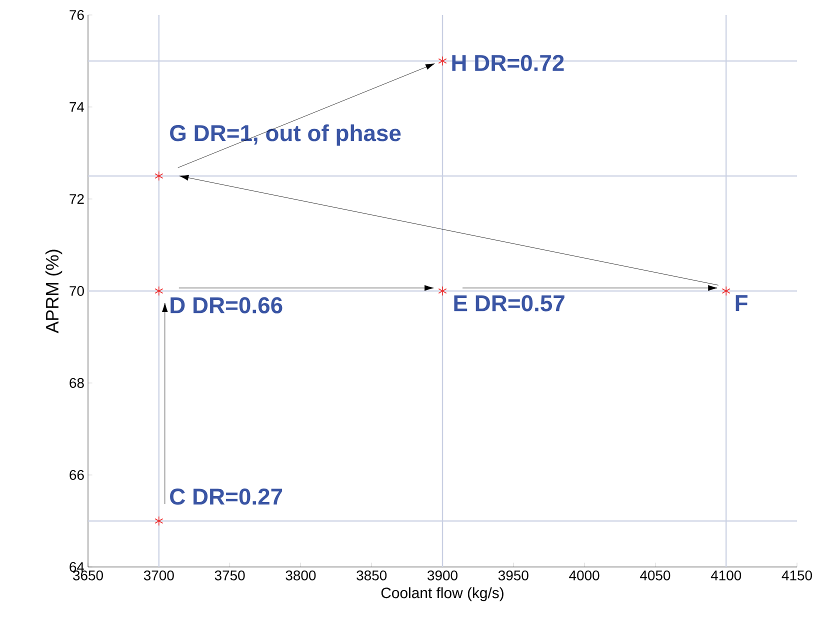  I want to click on y-tick-label: 74, so click(77, 107).